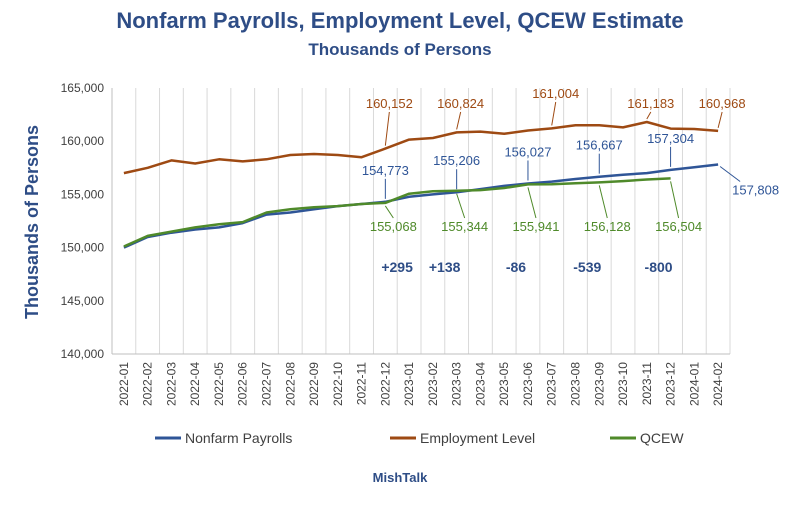 The height and width of the screenshot is (508, 800). Describe the element at coordinates (290, 384) in the screenshot. I see `x-tick-label: 2022-08` at that location.